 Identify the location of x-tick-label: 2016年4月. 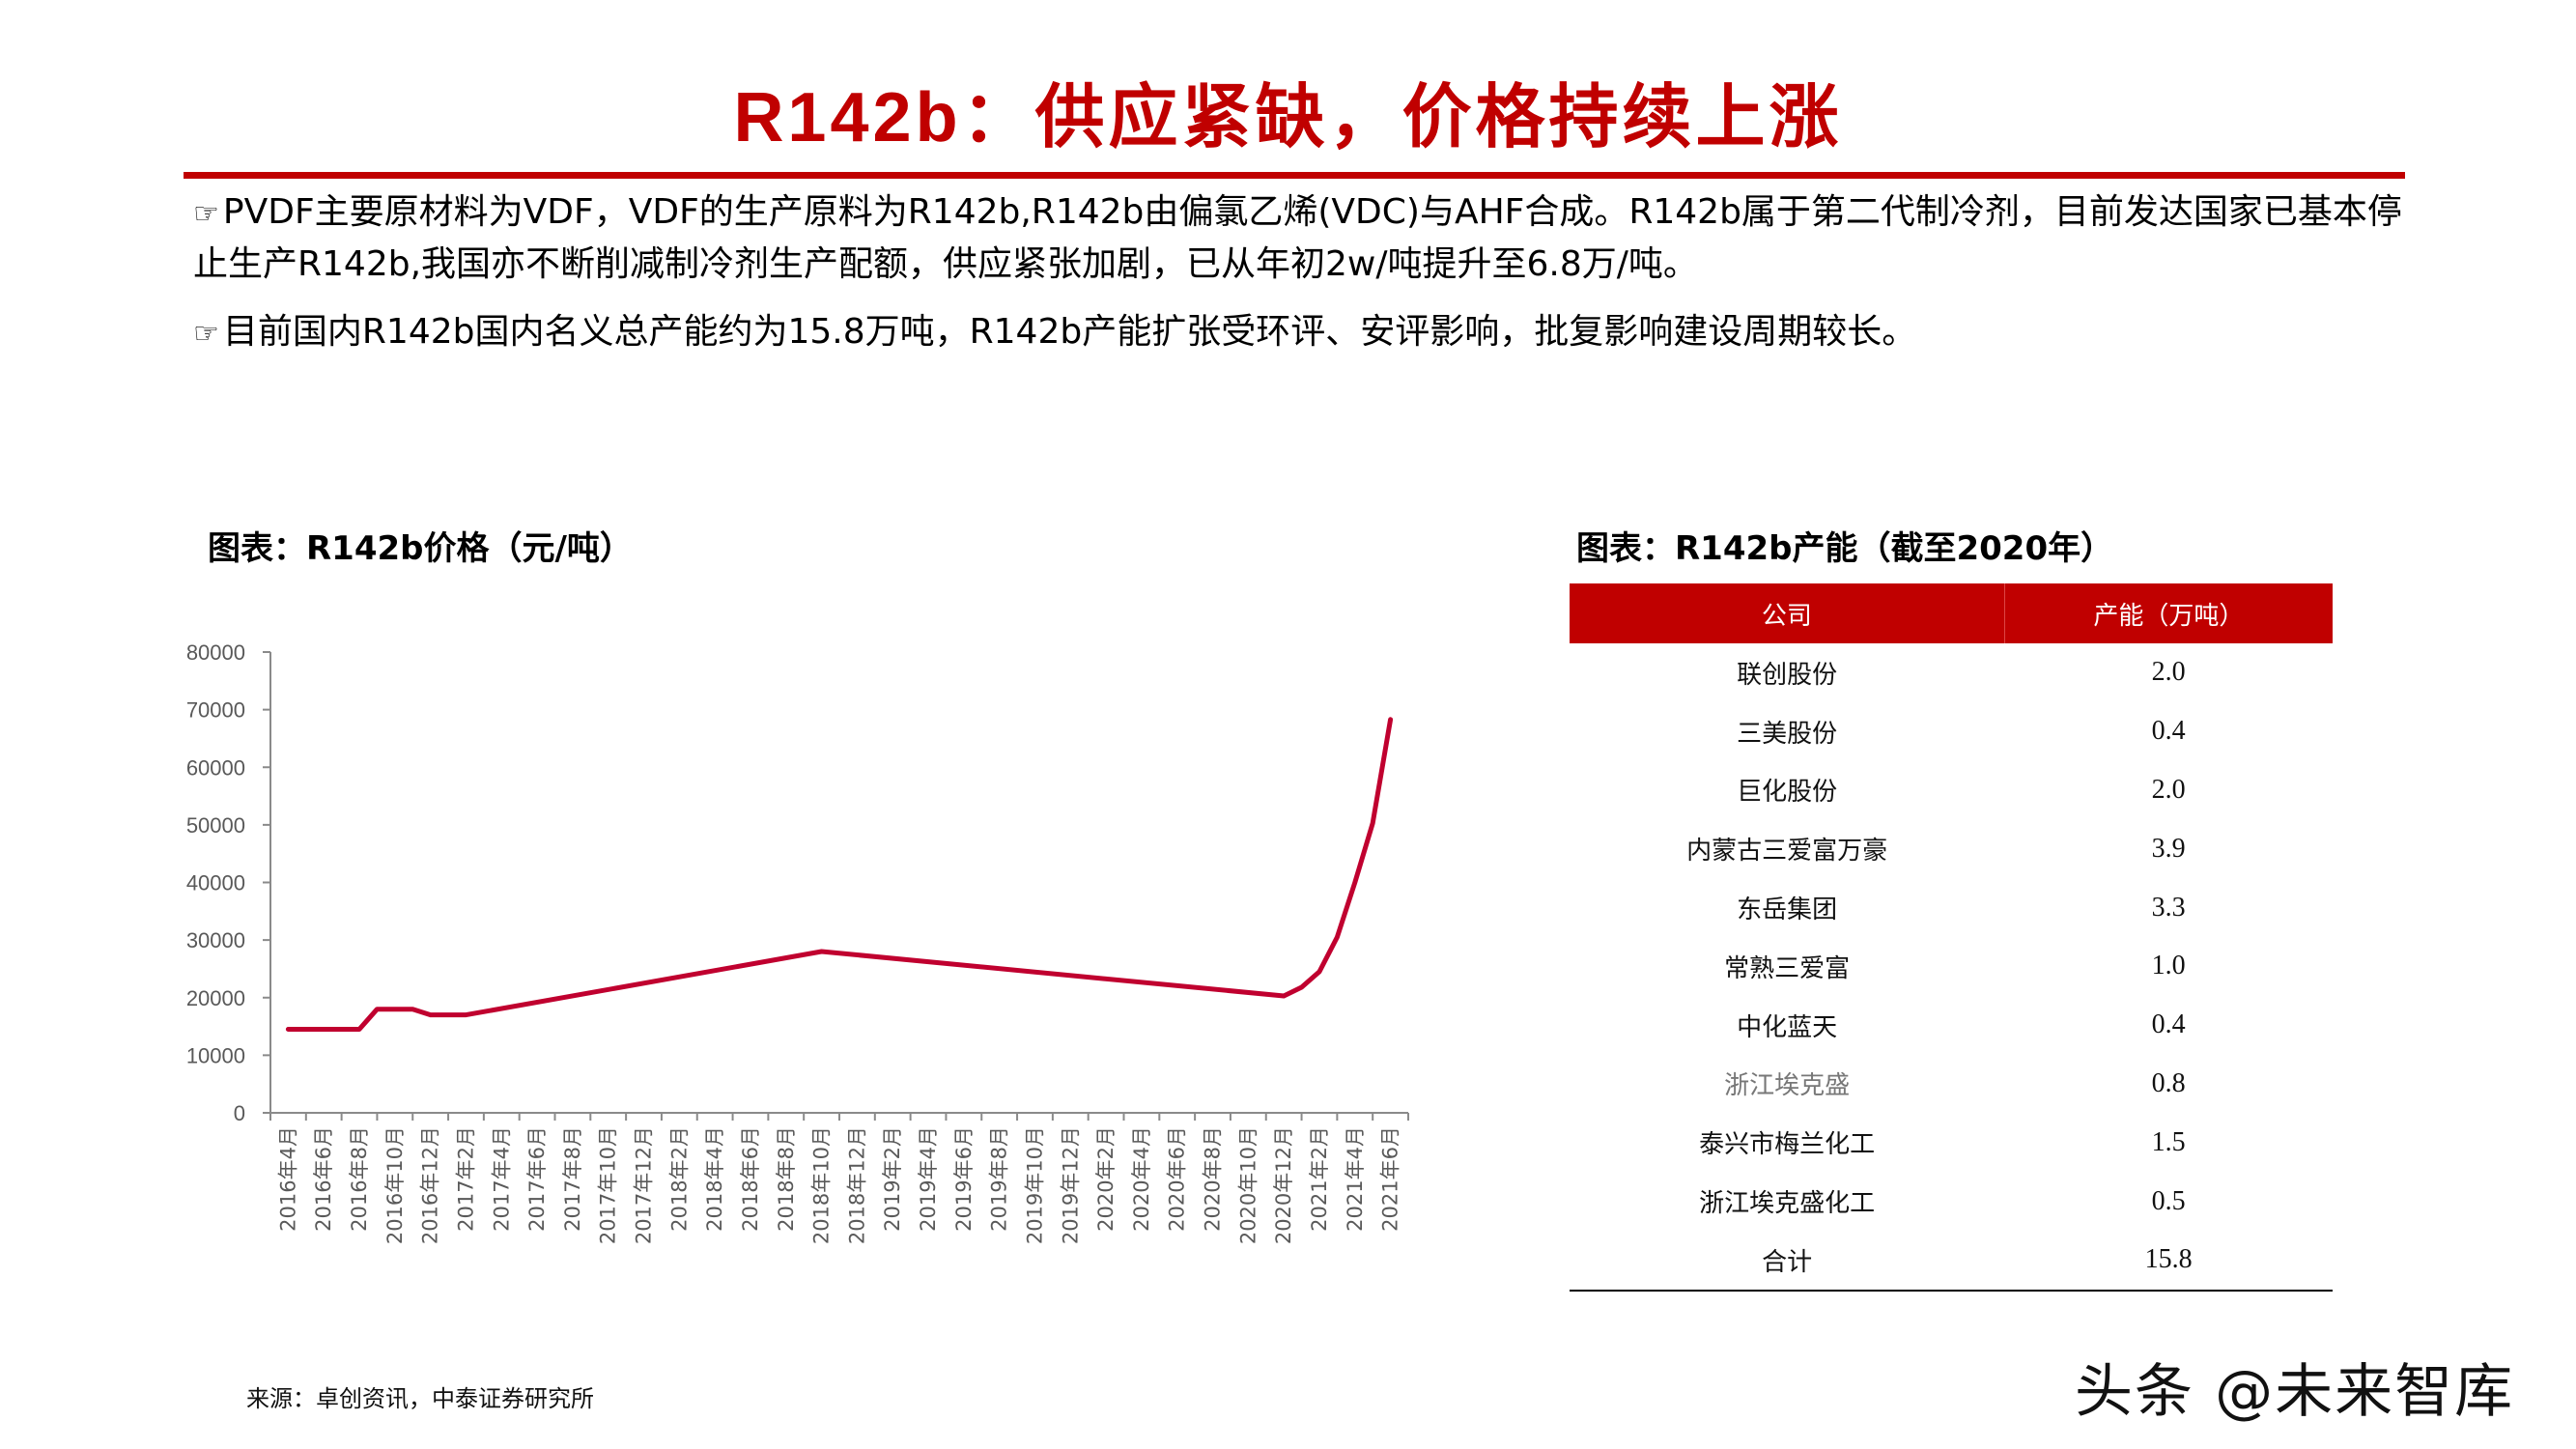
(287, 1179).